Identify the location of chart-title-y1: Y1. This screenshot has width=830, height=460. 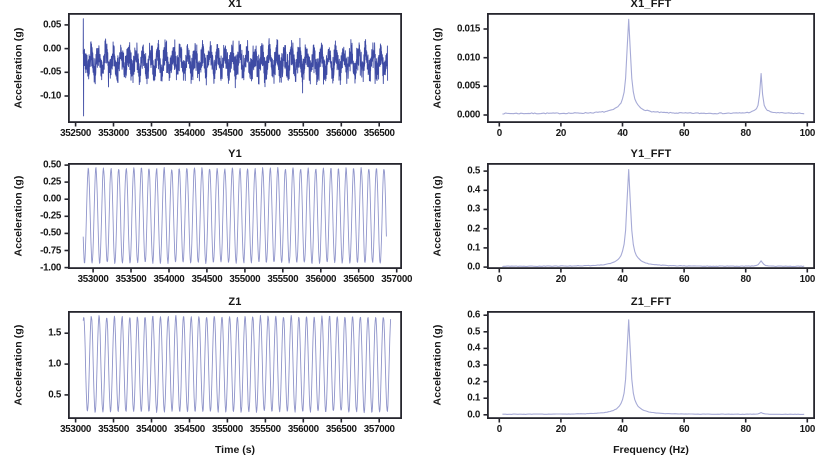
(235, 154).